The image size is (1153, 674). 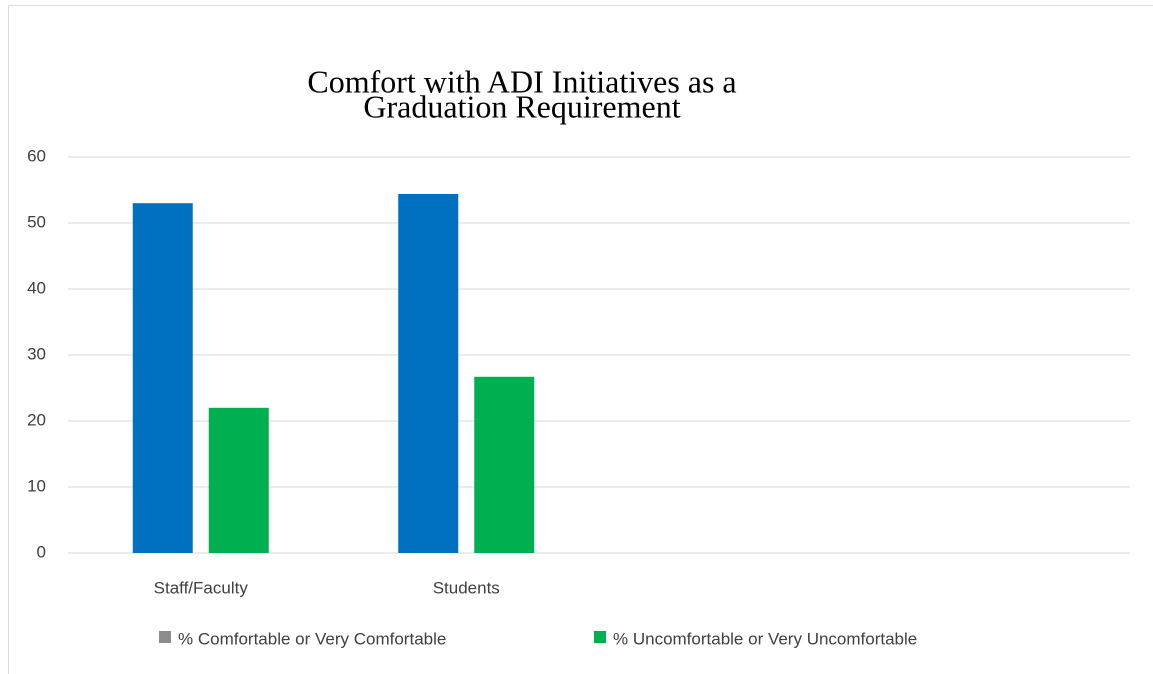 I want to click on y-tick-label: 60, so click(x=36, y=155).